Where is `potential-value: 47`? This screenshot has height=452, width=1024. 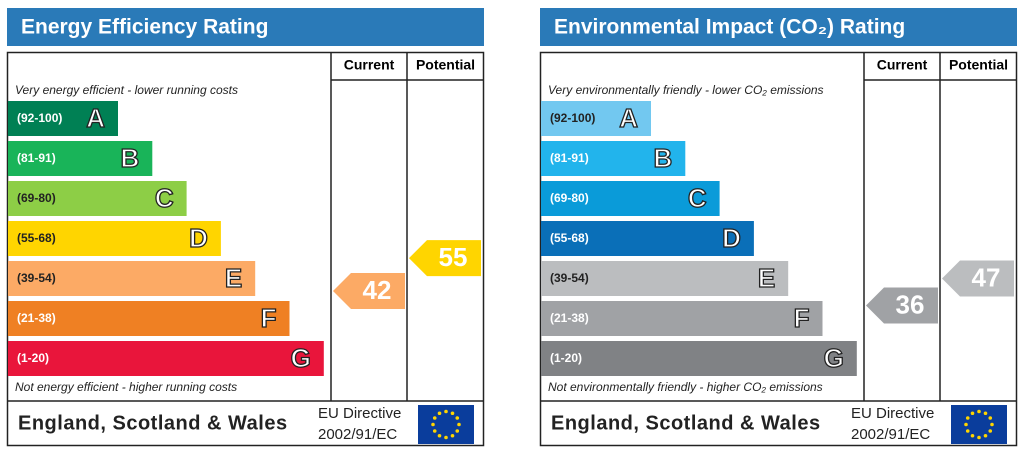 potential-value: 47 is located at coordinates (986, 277).